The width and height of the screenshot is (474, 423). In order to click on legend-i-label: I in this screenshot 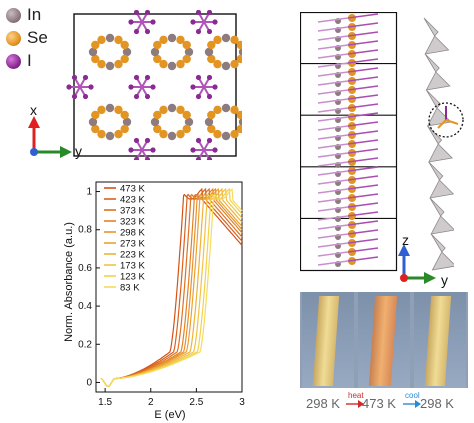, I will do `click(29, 60)`.